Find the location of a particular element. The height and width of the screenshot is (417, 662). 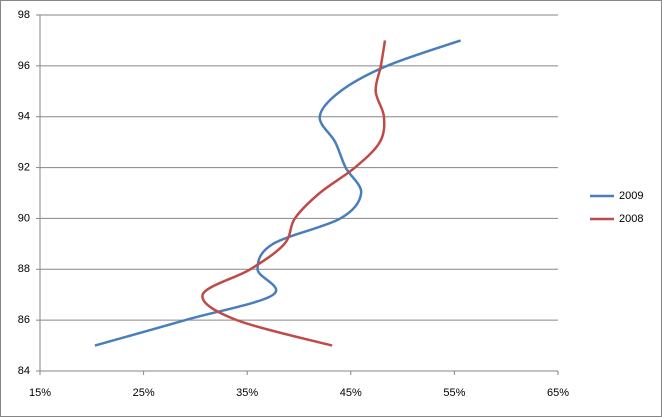

y-tick-label: 92 is located at coordinates (24, 167).